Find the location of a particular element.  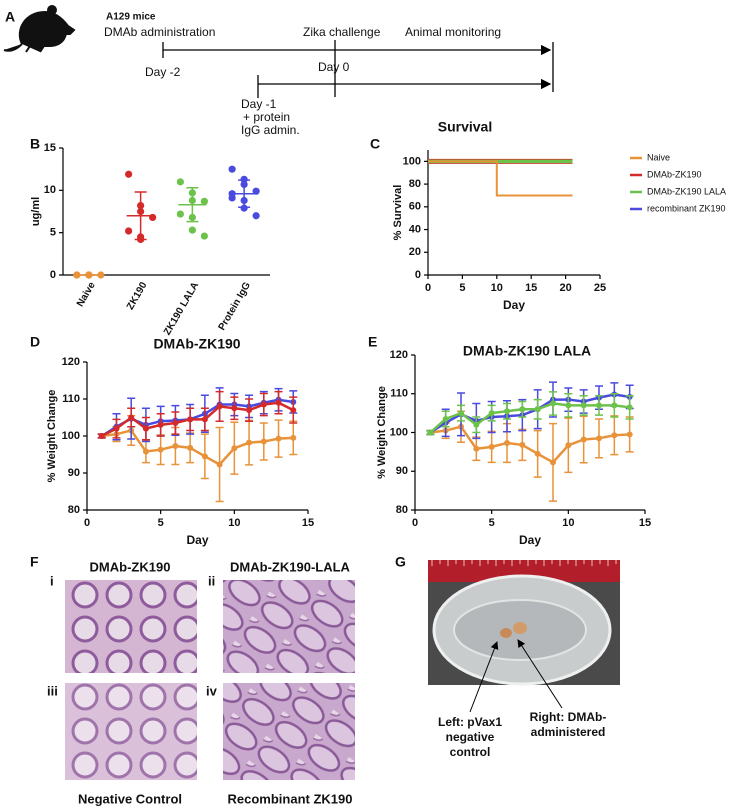

x-tick-label: 10 is located at coordinates (568, 523).